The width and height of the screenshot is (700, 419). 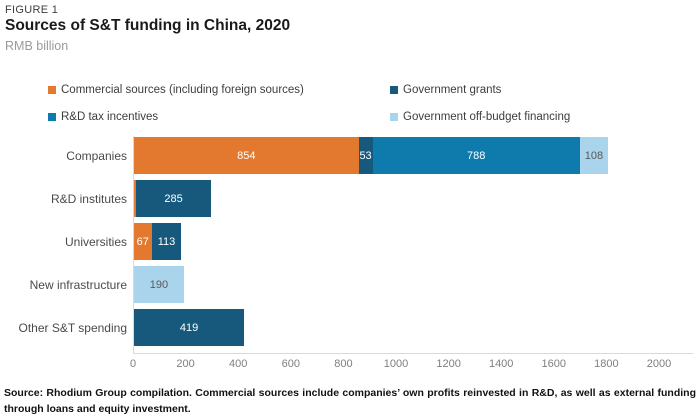 What do you see at coordinates (37, 46) in the screenshot?
I see `chart-units-subtitle: RMB billion` at bounding box center [37, 46].